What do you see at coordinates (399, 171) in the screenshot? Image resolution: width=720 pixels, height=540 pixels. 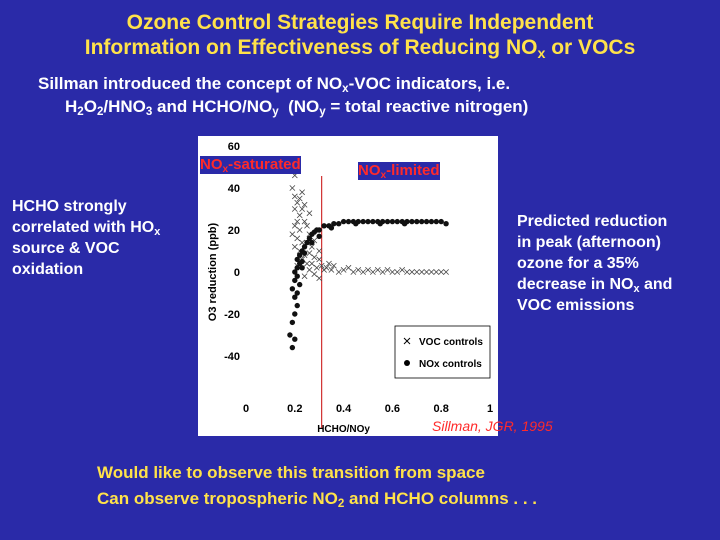 I see `nox-limited-label: NOx-limited` at bounding box center [399, 171].